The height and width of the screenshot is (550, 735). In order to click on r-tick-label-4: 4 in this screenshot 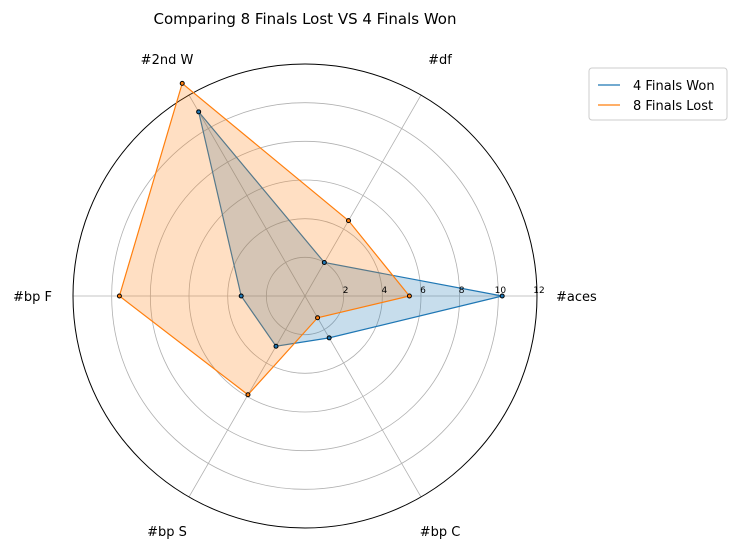, I will do `click(384, 291)`.